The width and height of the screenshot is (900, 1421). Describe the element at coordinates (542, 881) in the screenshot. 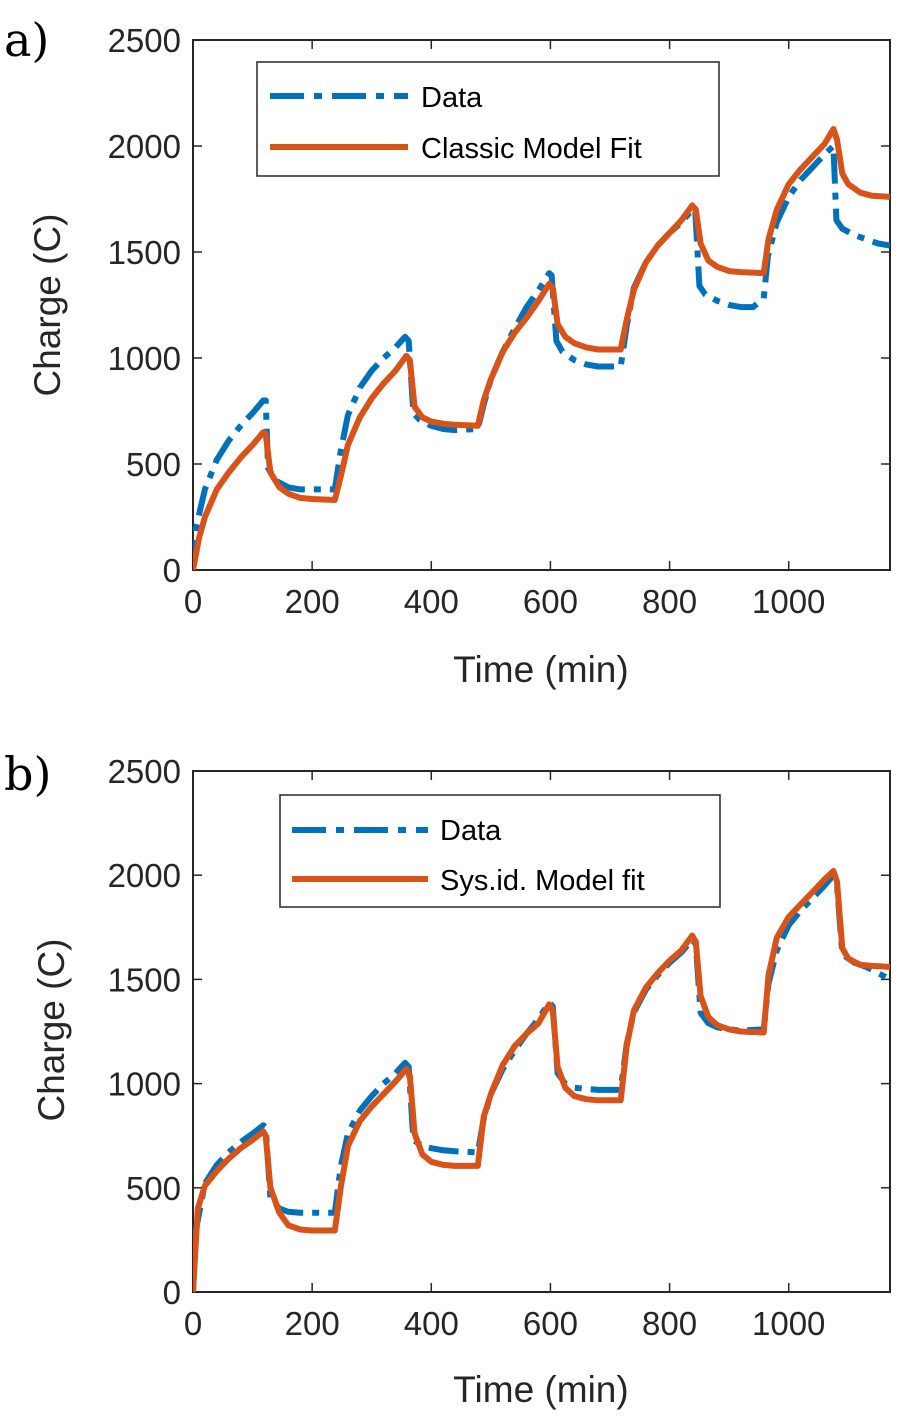

I see `legend-label-model-b: Sys.id. Model fit` at that location.